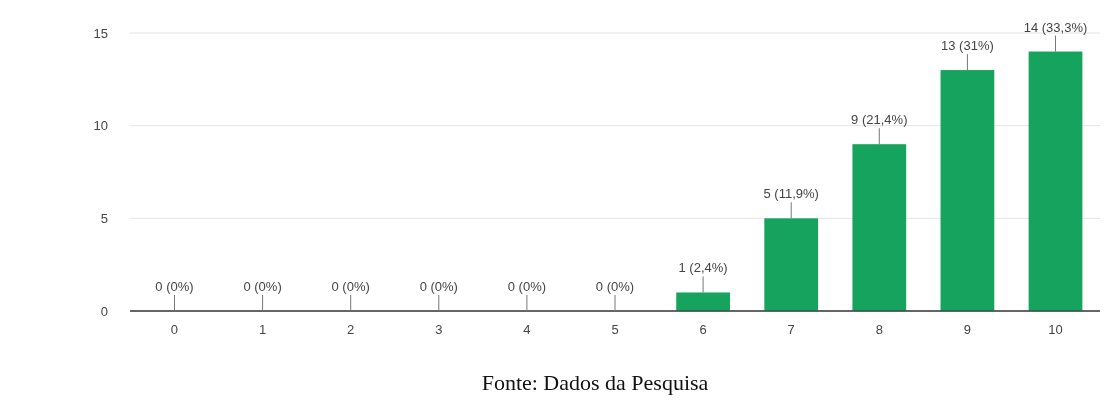 This screenshot has height=412, width=1113. Describe the element at coordinates (879, 329) in the screenshot. I see `x-tick-label: 8` at that location.